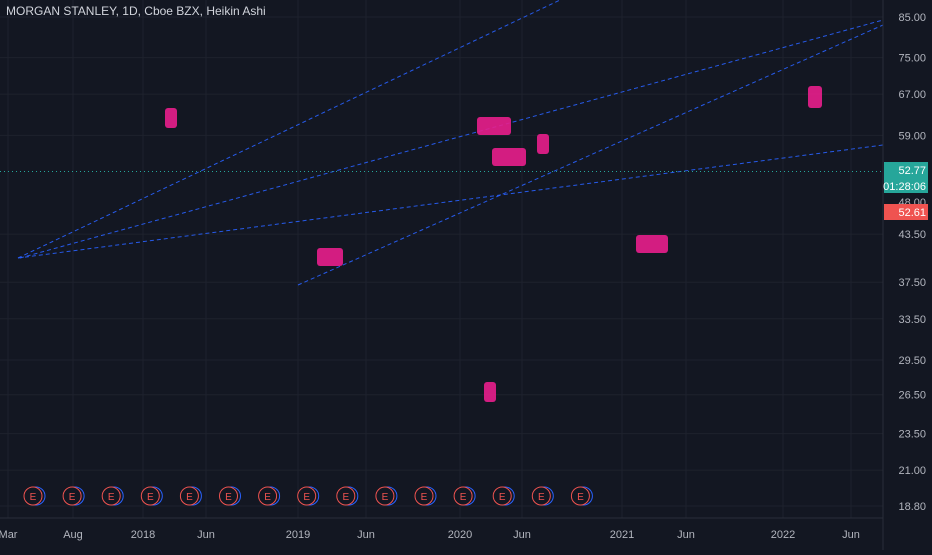 The width and height of the screenshot is (932, 555). Describe the element at coordinates (61, 11) in the screenshot. I see `symbol-name: MORGAN STANLEY` at that location.